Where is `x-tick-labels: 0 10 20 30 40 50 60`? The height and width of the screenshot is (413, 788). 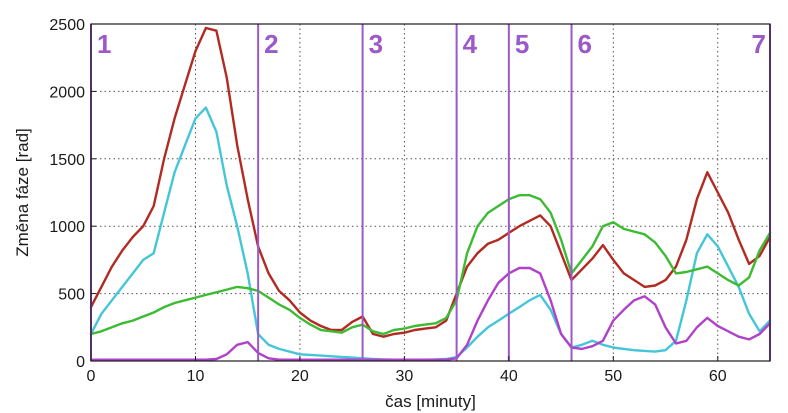
x-tick-labels: 0 10 20 30 40 50 60 is located at coordinates (407, 370).